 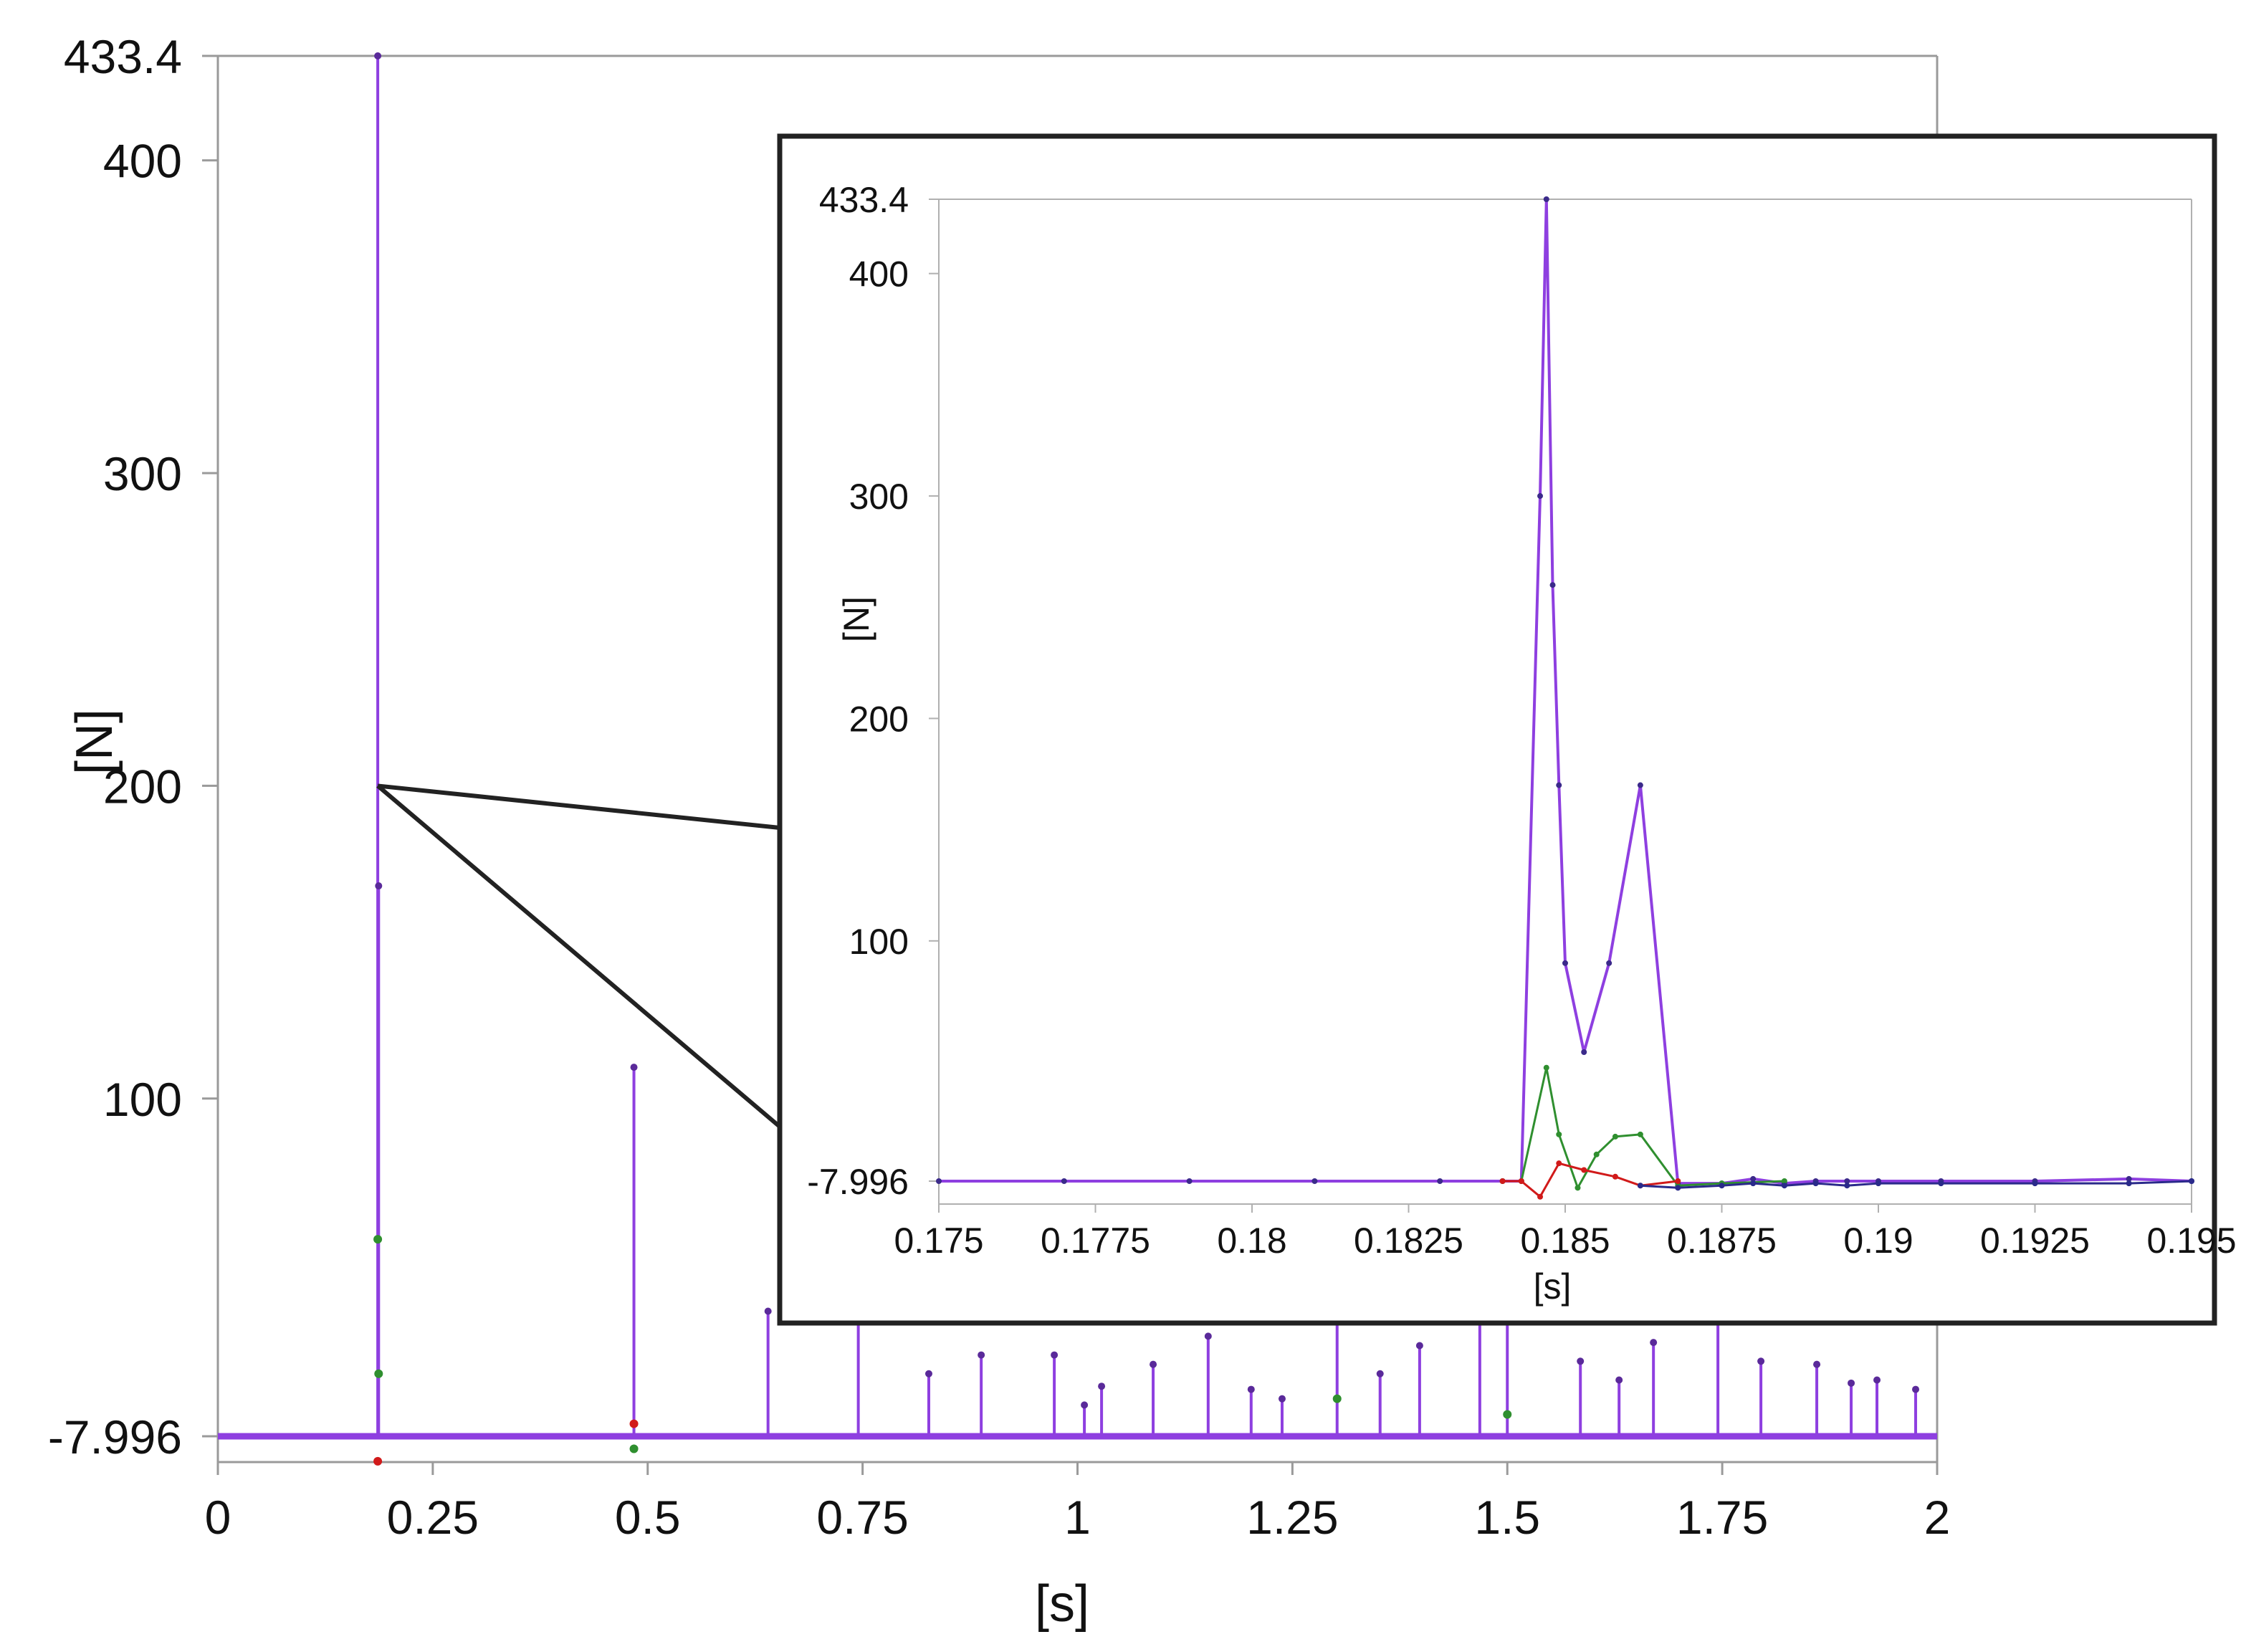 What do you see at coordinates (1553, 1286) in the screenshot?
I see `inset-x-axis-label: [s]` at bounding box center [1553, 1286].